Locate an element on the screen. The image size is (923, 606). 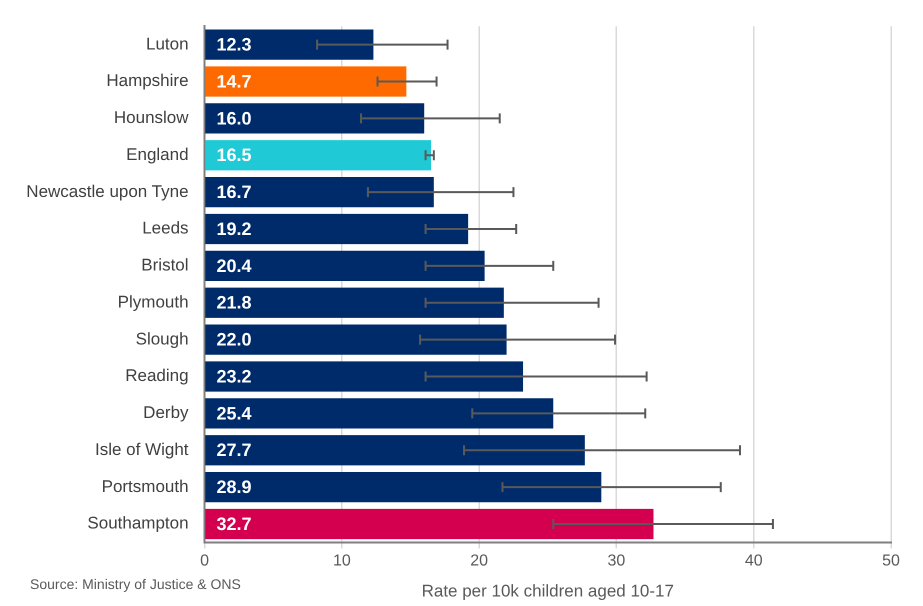
y-tick-label: Bristol is located at coordinates (165, 265).